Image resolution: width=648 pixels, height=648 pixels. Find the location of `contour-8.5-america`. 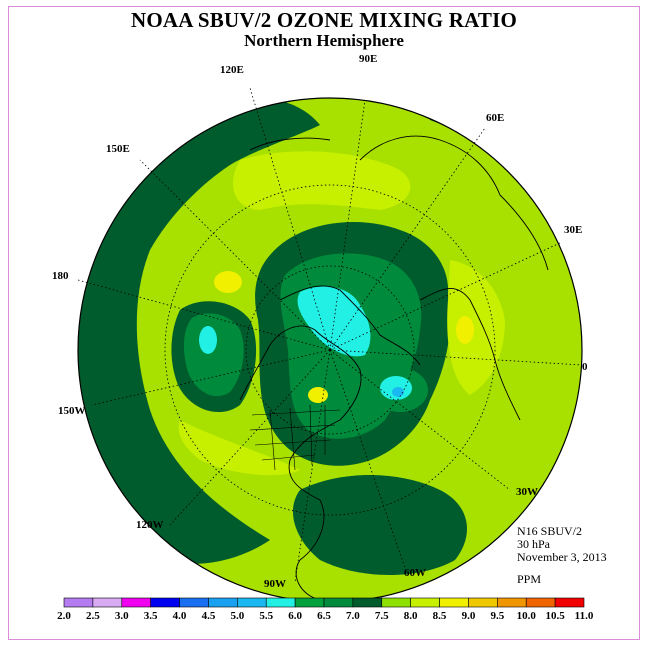

contour-8.5-america is located at coordinates (318, 395).